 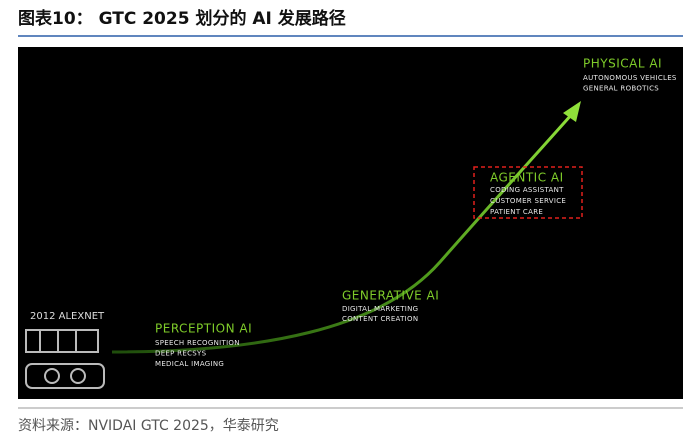 What do you see at coordinates (630, 78) in the screenshot?
I see `stage-item: AUTONOMOUS VEHICLES` at bounding box center [630, 78].